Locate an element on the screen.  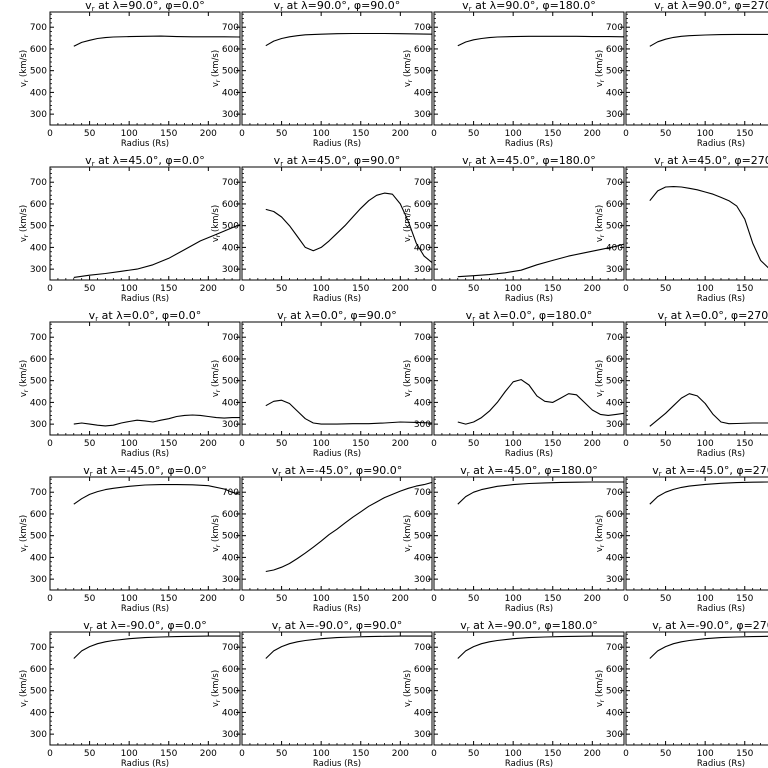
chart-title: vr at λ=90.0°, φ=0.0° is located at coordinates (145, 6).